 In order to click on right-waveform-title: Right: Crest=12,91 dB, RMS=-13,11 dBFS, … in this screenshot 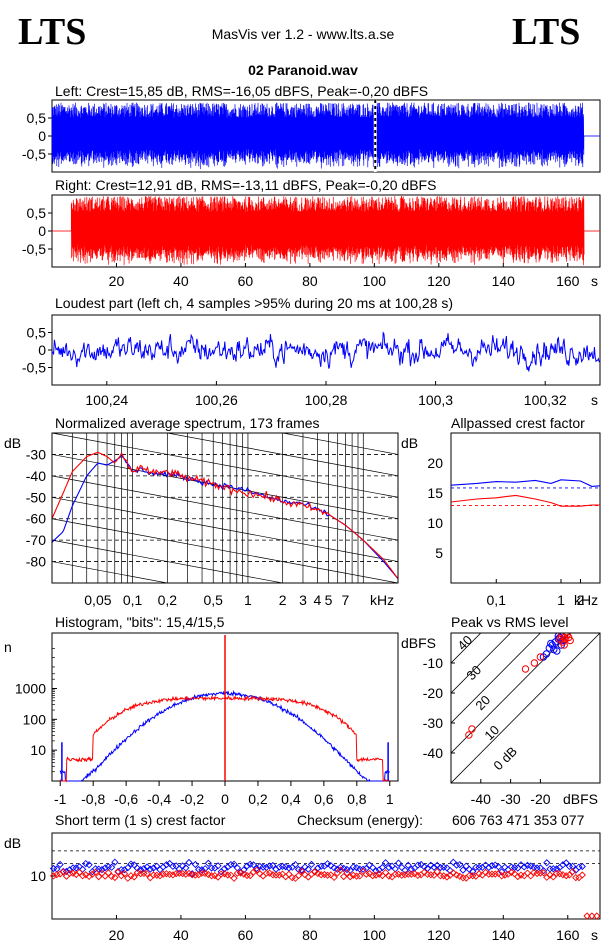, I will do `click(245, 185)`.